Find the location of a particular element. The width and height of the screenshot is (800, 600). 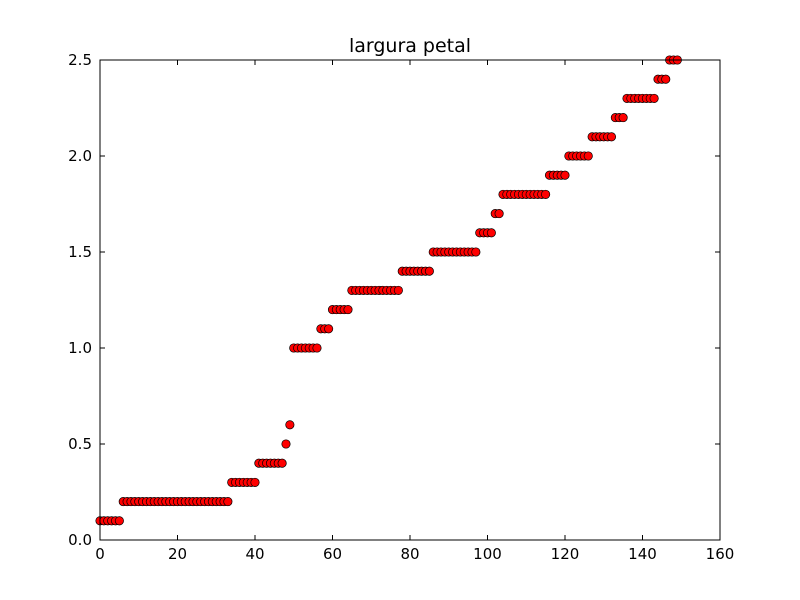

x-tick-label: 100 is located at coordinates (487, 554).